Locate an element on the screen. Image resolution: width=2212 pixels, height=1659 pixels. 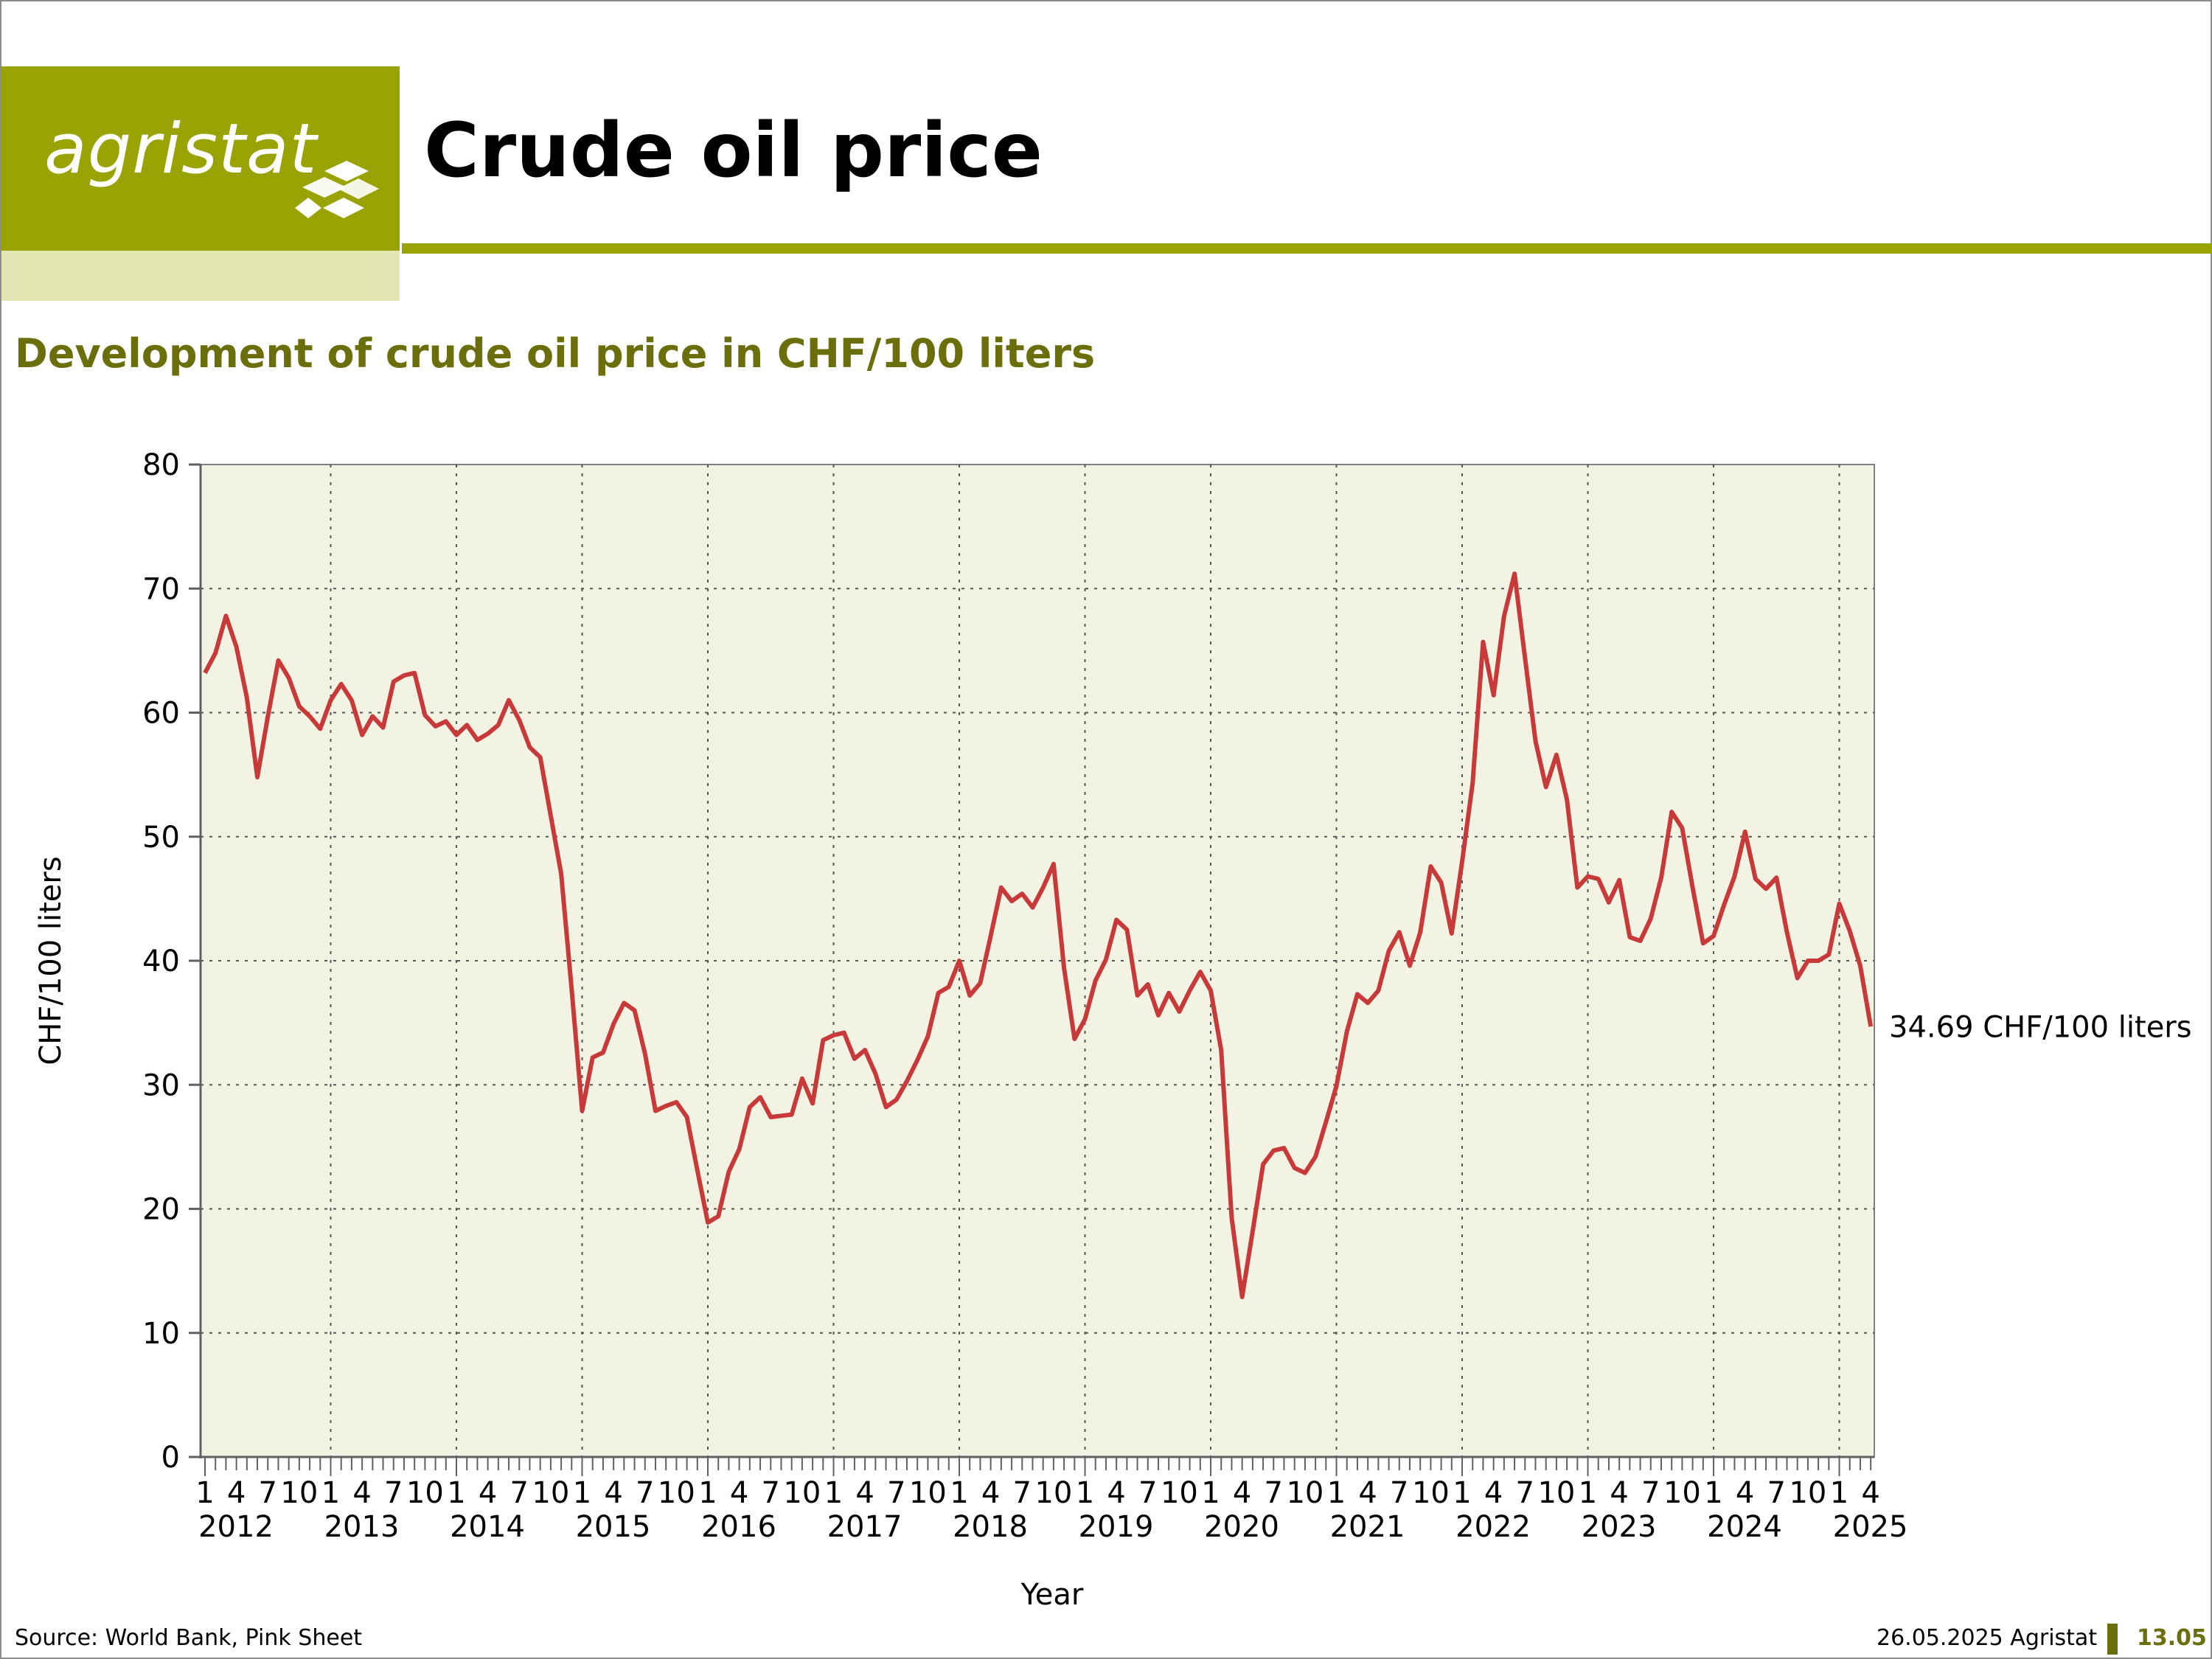
page-title: Crude oil price is located at coordinates (733, 151).